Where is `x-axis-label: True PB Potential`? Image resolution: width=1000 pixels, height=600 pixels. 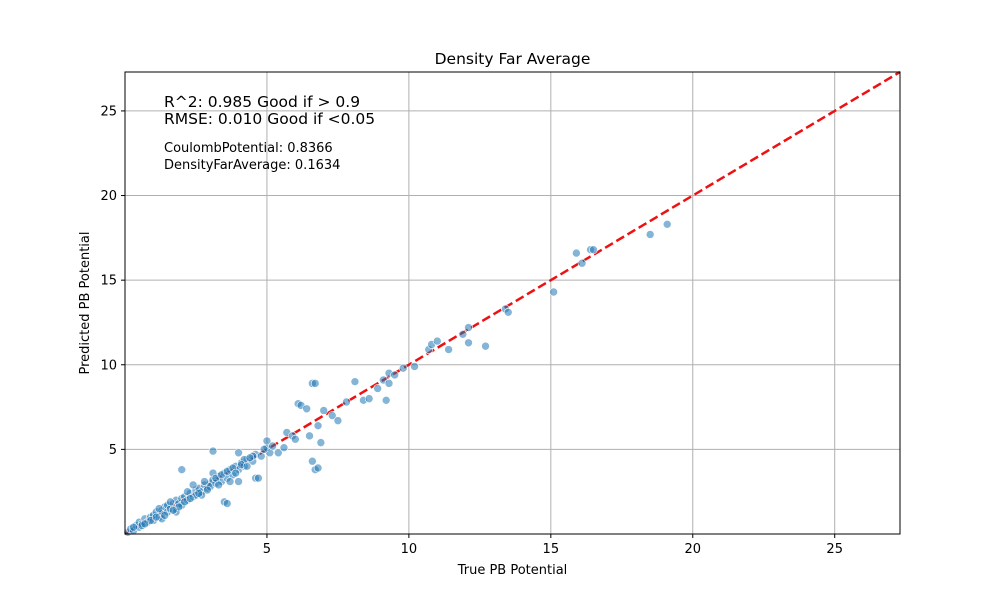 x-axis-label: True PB Potential is located at coordinates (512, 570).